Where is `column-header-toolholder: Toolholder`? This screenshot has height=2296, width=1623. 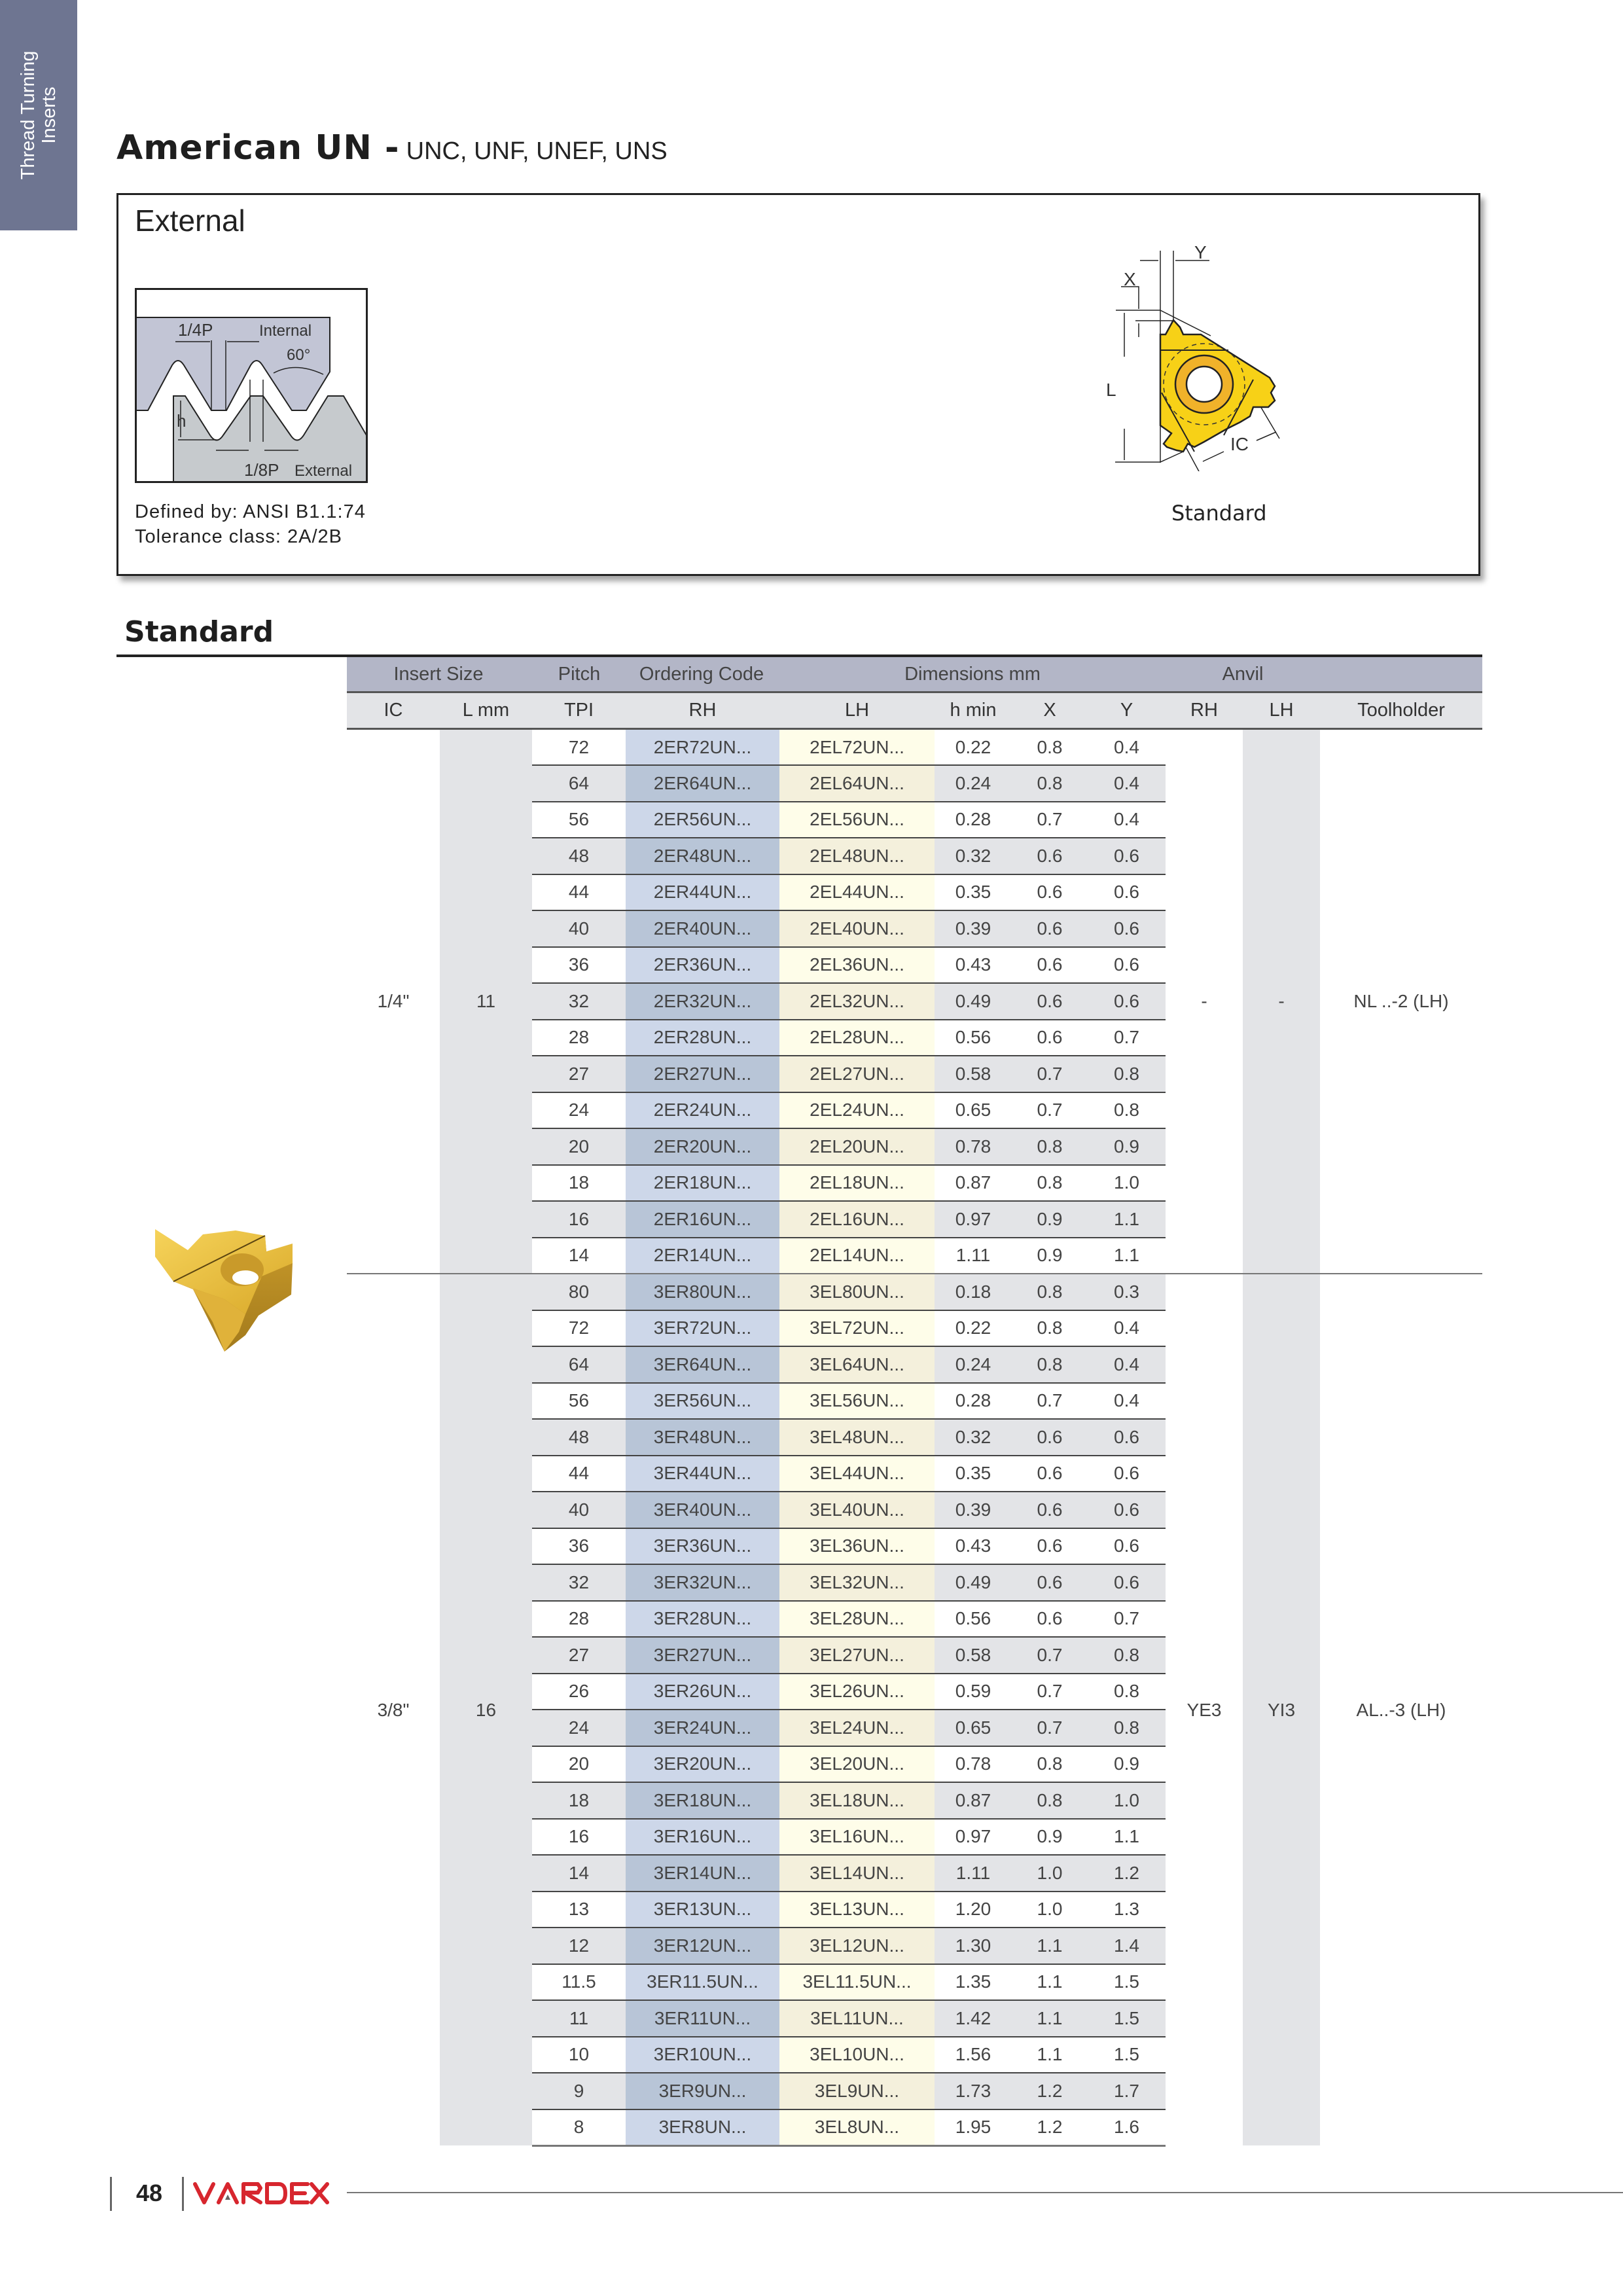
column-header-toolholder: Toolholder is located at coordinates (1401, 711).